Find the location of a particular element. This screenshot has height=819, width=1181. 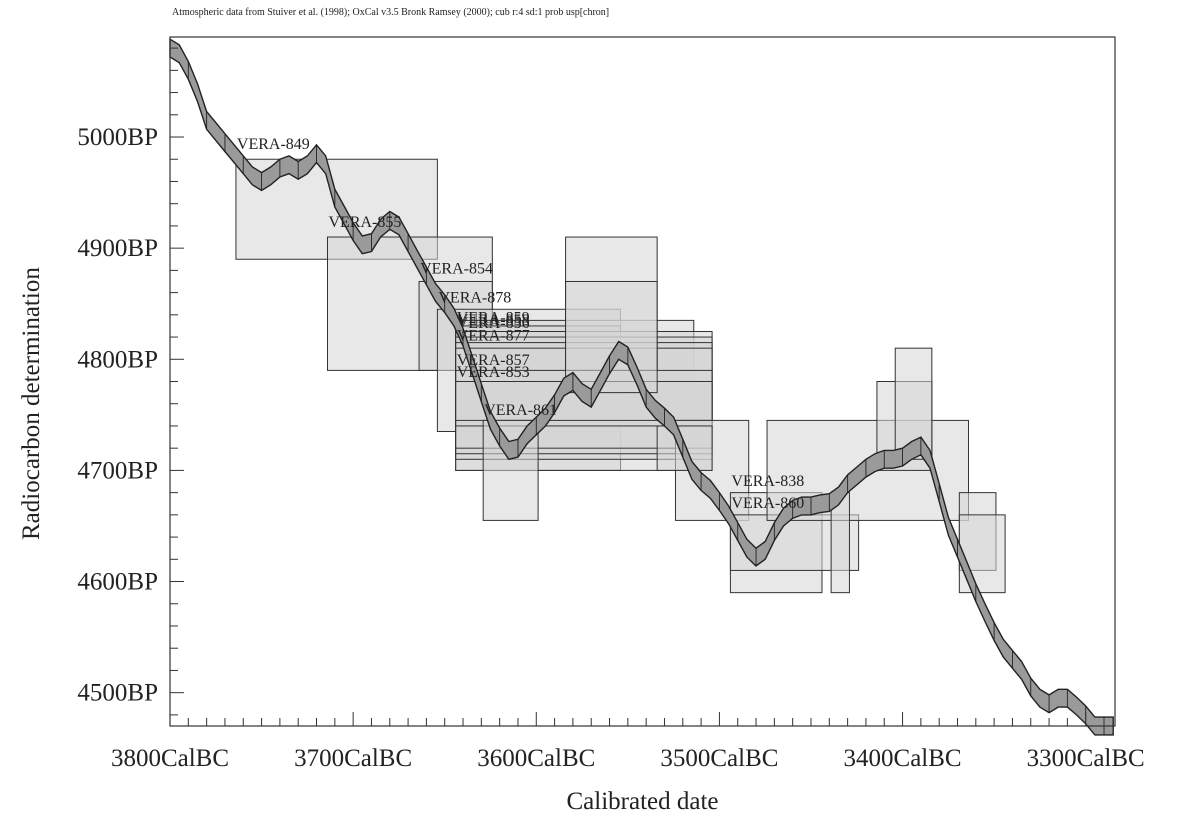

y-tick-label: 4900BP is located at coordinates (117, 248).